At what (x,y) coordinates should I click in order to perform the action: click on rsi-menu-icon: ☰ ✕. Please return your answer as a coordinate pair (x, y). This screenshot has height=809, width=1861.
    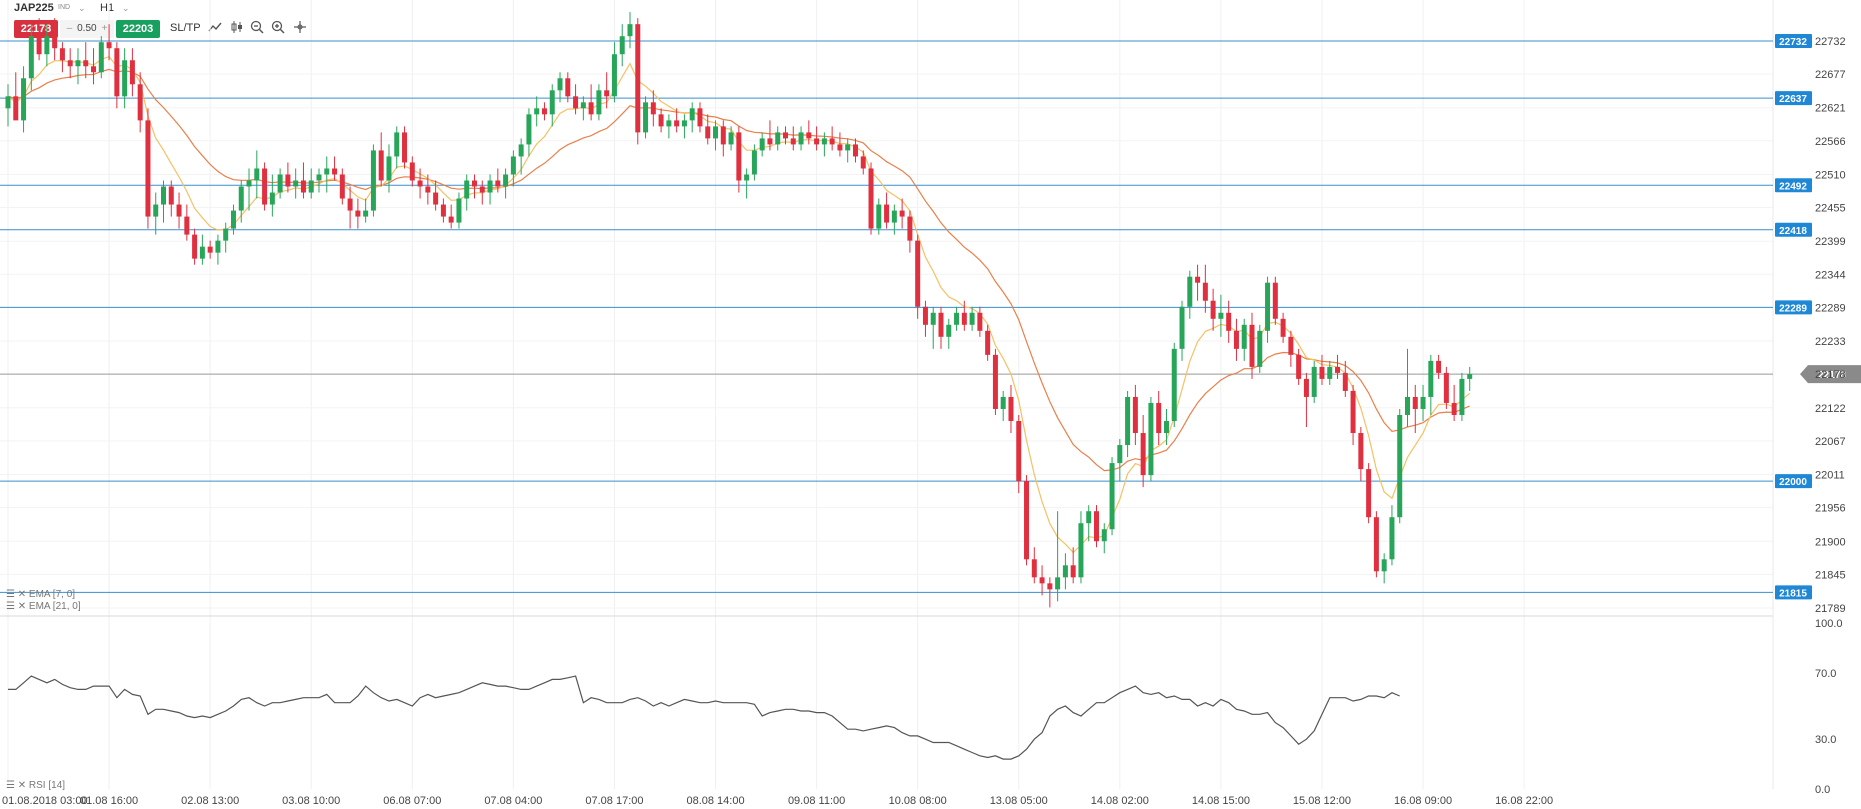
    Looking at the image, I should click on (16, 785).